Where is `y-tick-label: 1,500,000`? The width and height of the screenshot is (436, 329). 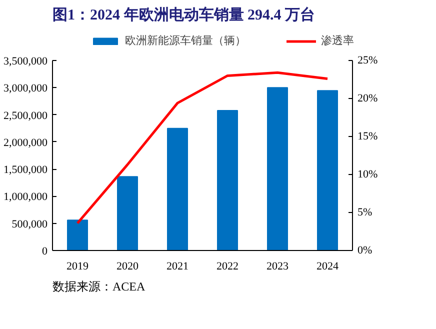
y-tick-label: 1,500,000 is located at coordinates (26, 170).